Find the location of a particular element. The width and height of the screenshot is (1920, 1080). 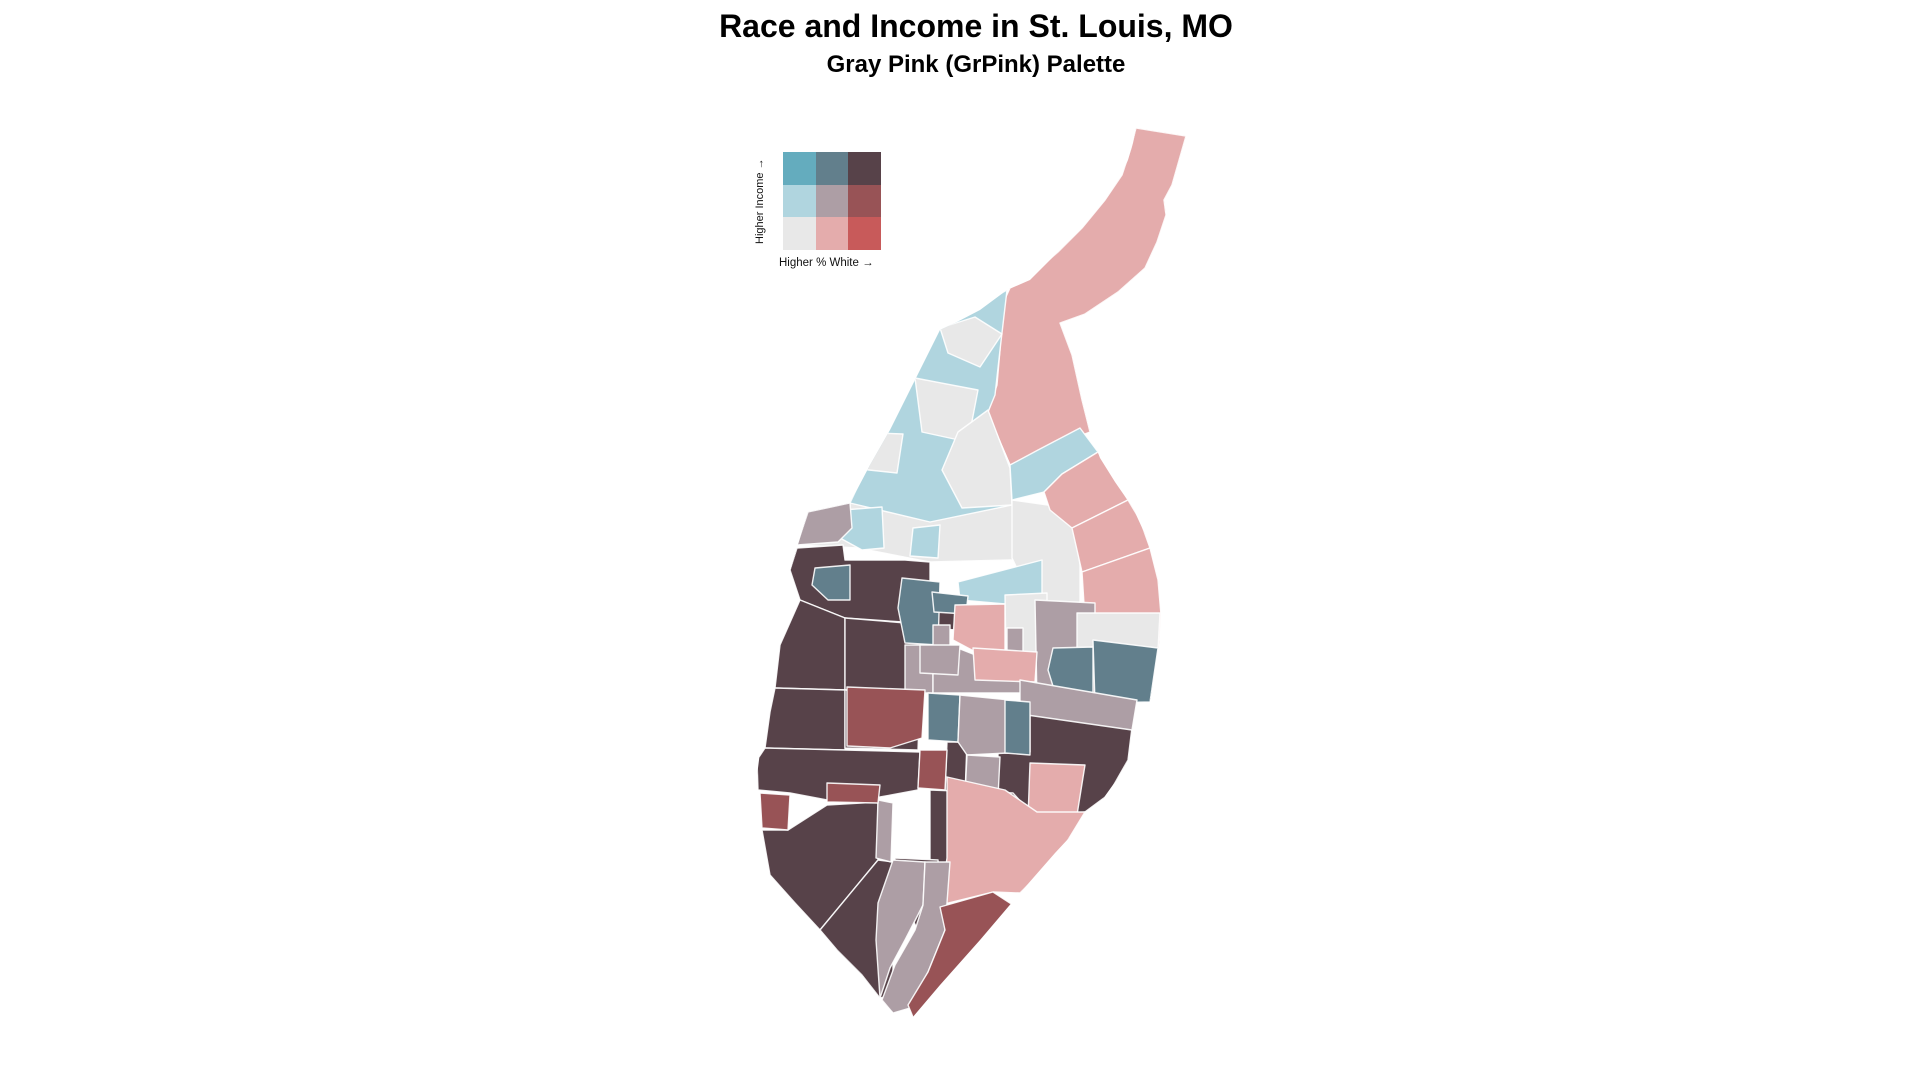

figure-title: Race and Income in St. Louis, MO is located at coordinates (976, 26).